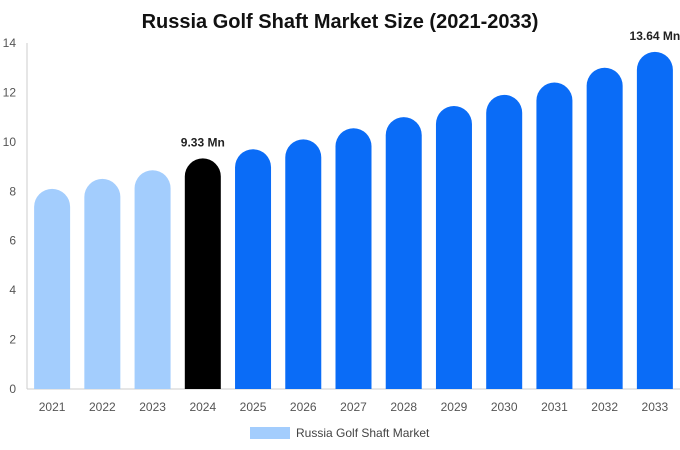  What do you see at coordinates (52, 288) in the screenshot?
I see `bar-2021` at bounding box center [52, 288].